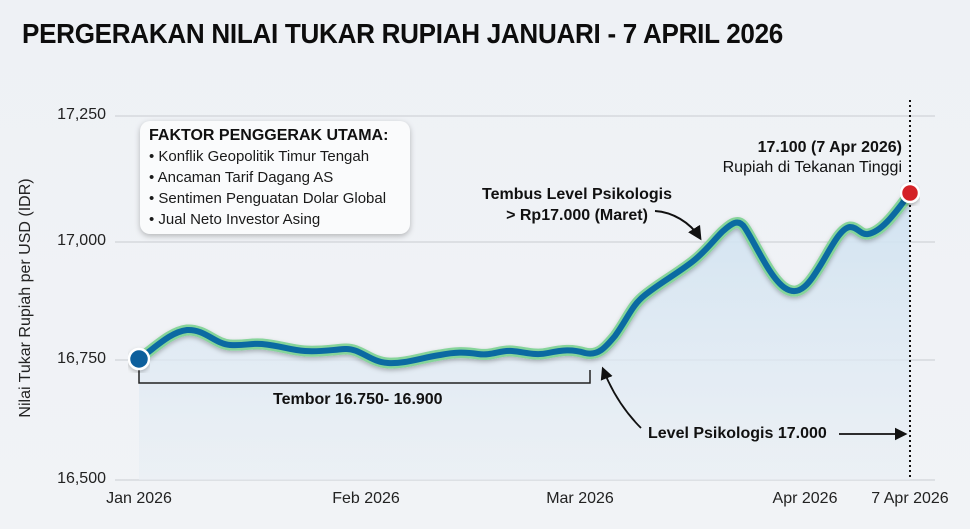 The width and height of the screenshot is (970, 529). Describe the element at coordinates (259, 156) in the screenshot. I see `factor-item: • Konflik Geopolitik Timur Tengah` at that location.